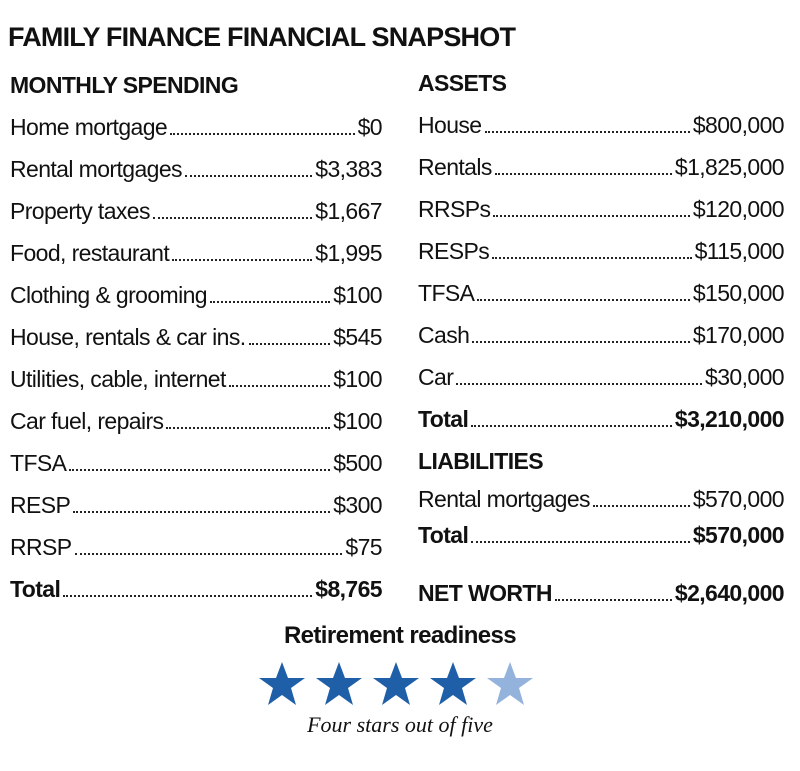 This screenshot has width=800, height=771. I want to click on total-row: Total $570,000, so click(601, 541).